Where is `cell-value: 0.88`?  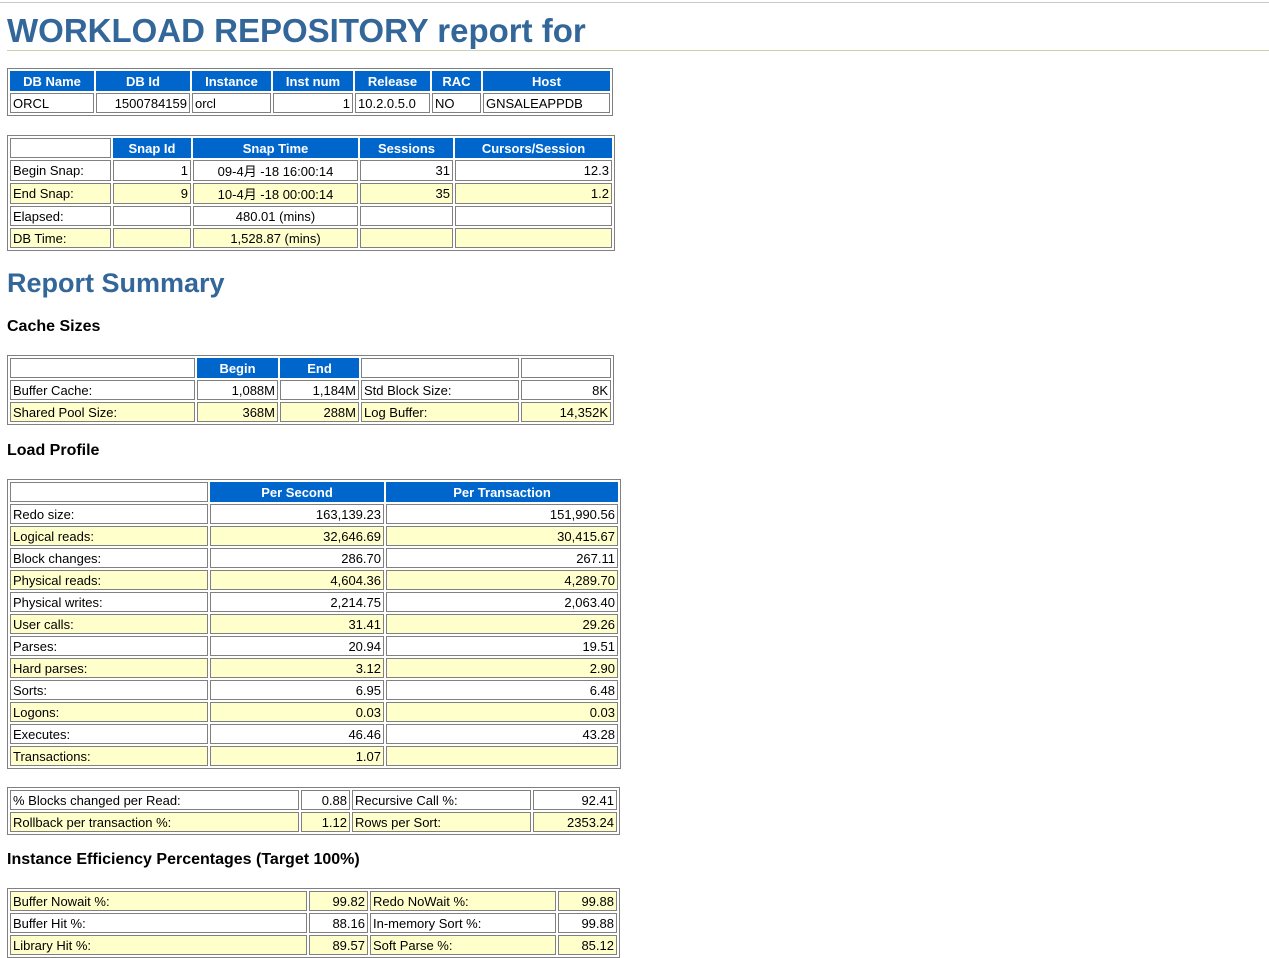
cell-value: 0.88 is located at coordinates (325, 800).